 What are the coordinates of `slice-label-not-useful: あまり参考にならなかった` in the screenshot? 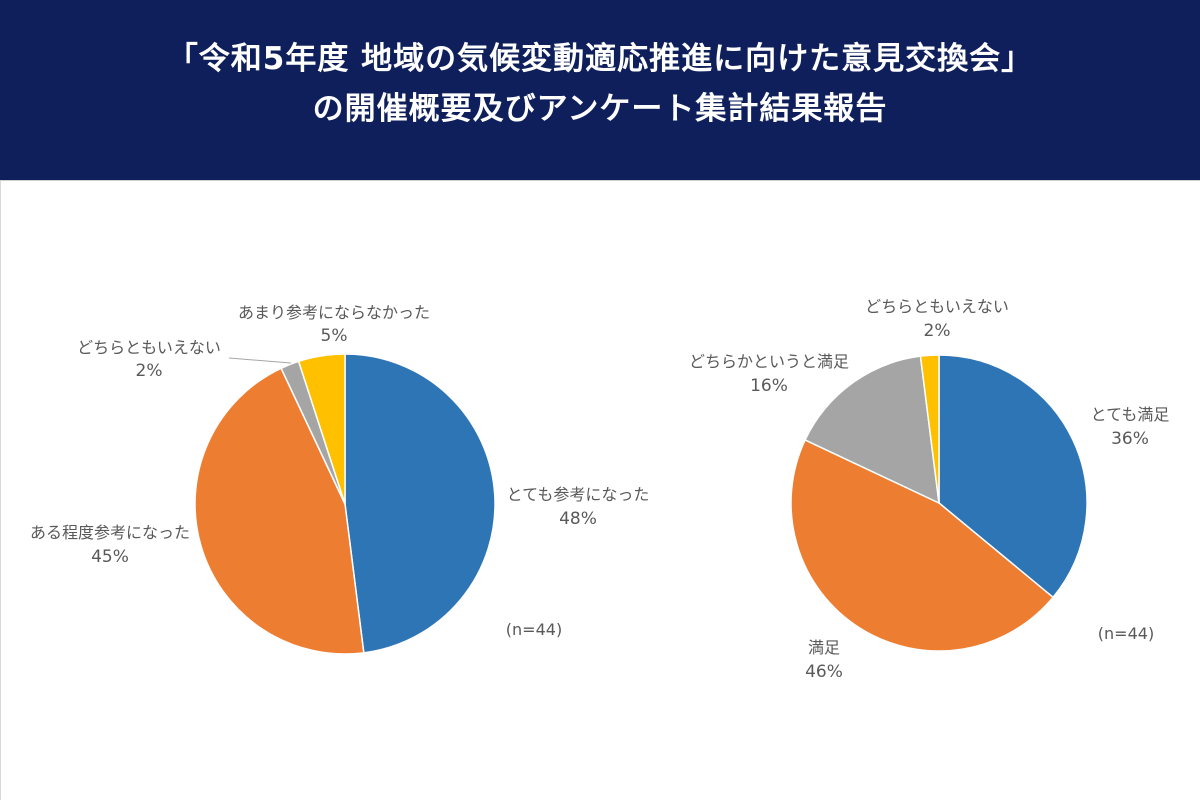 It's located at (334, 312).